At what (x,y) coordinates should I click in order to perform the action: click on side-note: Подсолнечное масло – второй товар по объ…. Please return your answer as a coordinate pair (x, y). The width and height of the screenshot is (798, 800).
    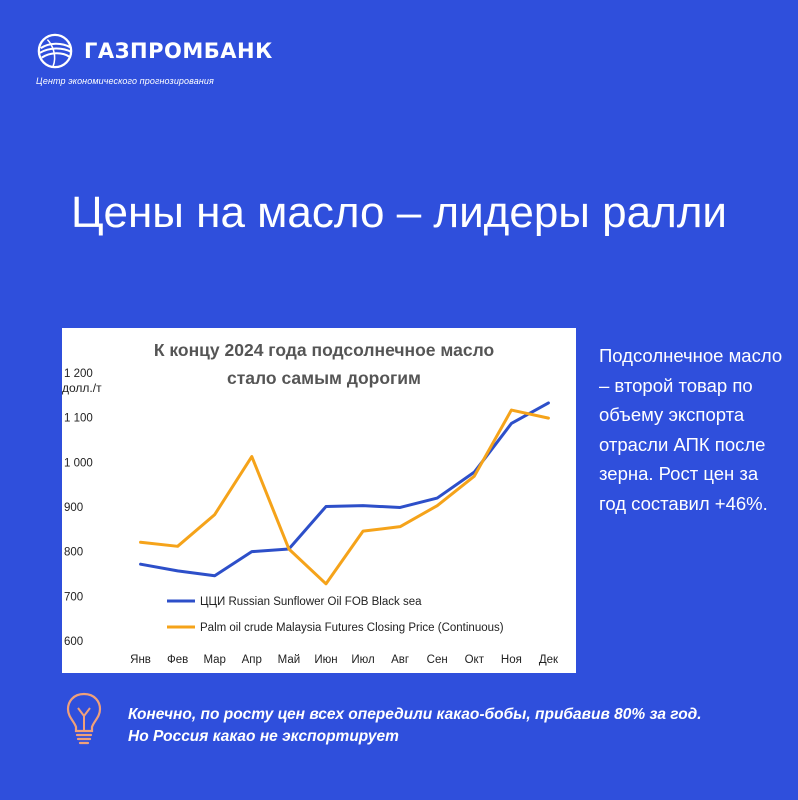
    Looking at the image, I should click on (691, 429).